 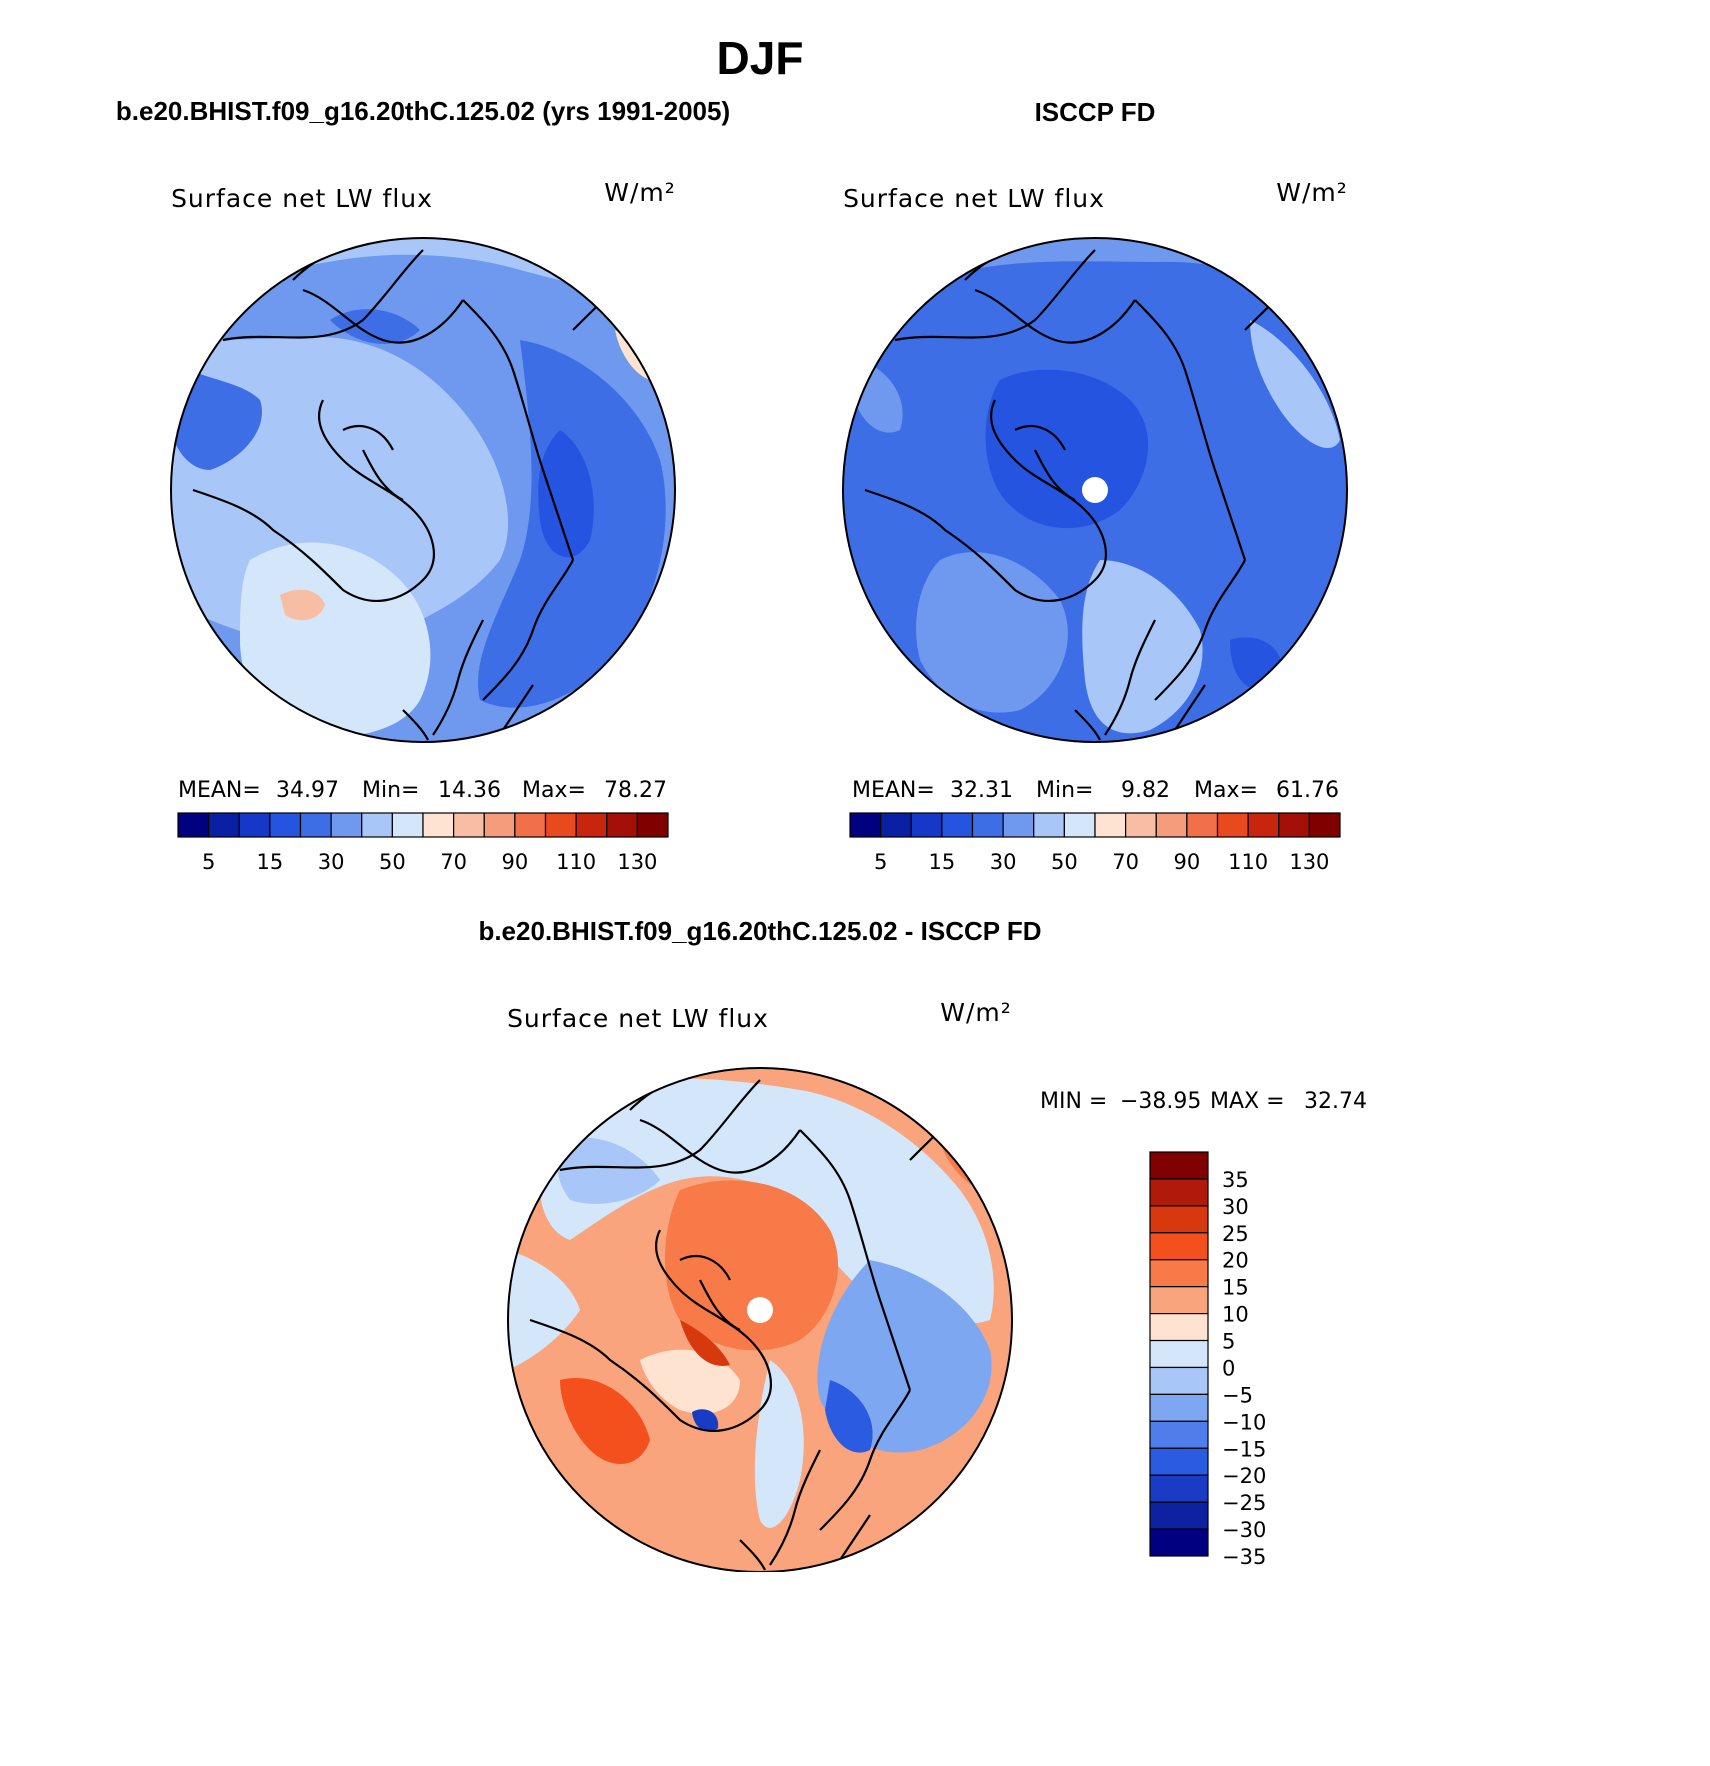 What do you see at coordinates (638, 1018) in the screenshot?
I see `panel-difference-variable: Surface net LW flux` at bounding box center [638, 1018].